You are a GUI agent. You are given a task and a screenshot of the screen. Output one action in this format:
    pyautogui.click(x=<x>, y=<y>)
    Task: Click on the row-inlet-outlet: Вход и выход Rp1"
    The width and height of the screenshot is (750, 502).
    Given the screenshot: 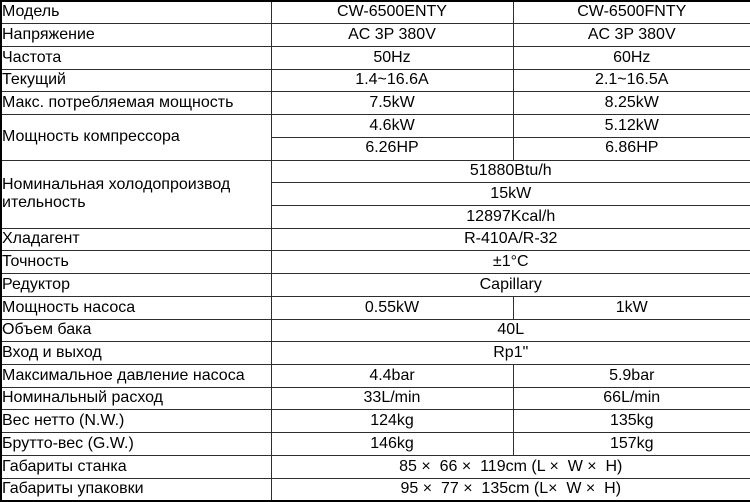 What is the action you would take?
    pyautogui.click(x=375, y=353)
    